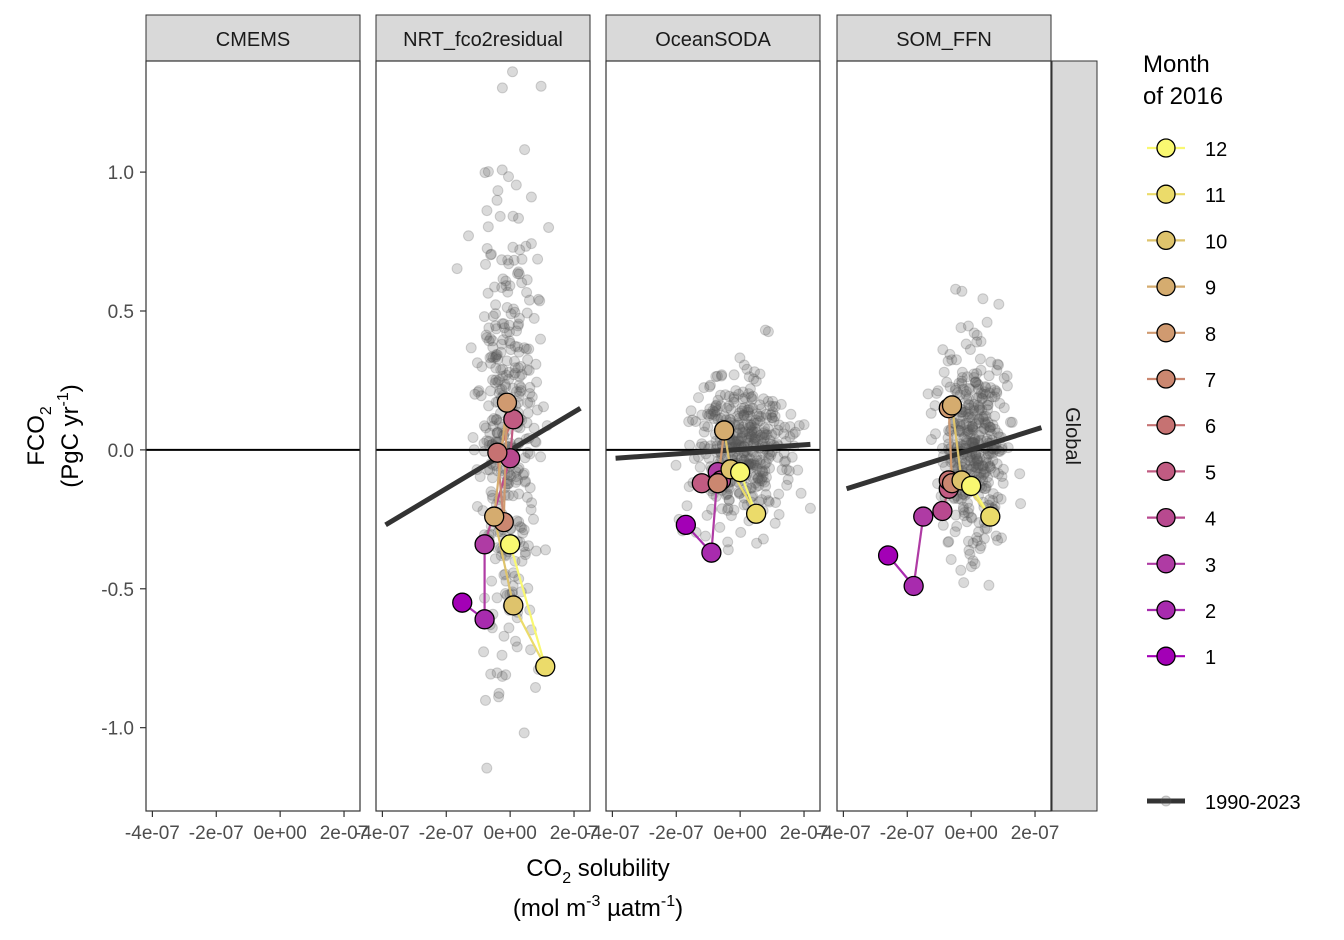 The width and height of the screenshot is (1344, 940). Describe the element at coordinates (598, 871) in the screenshot. I see `x-axis-title-line1: CO2 solubility` at that location.